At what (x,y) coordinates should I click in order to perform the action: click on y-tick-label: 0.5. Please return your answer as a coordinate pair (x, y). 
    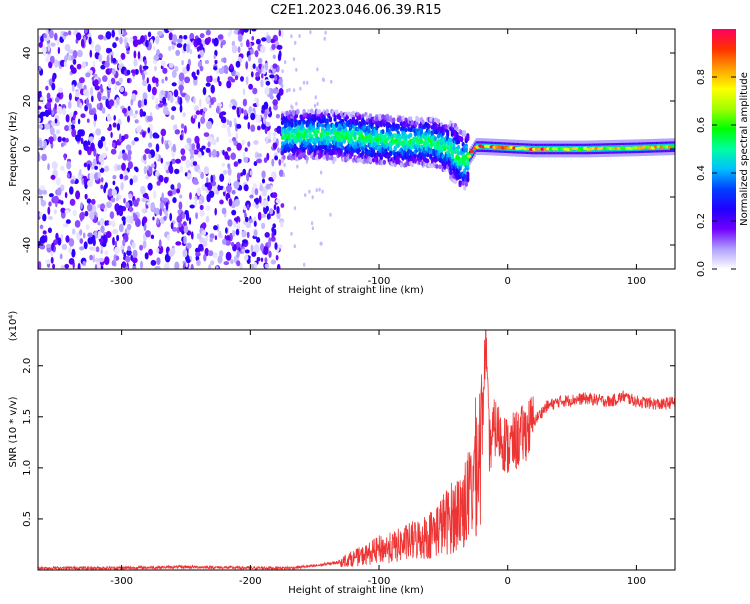
    Looking at the image, I should click on (27, 519).